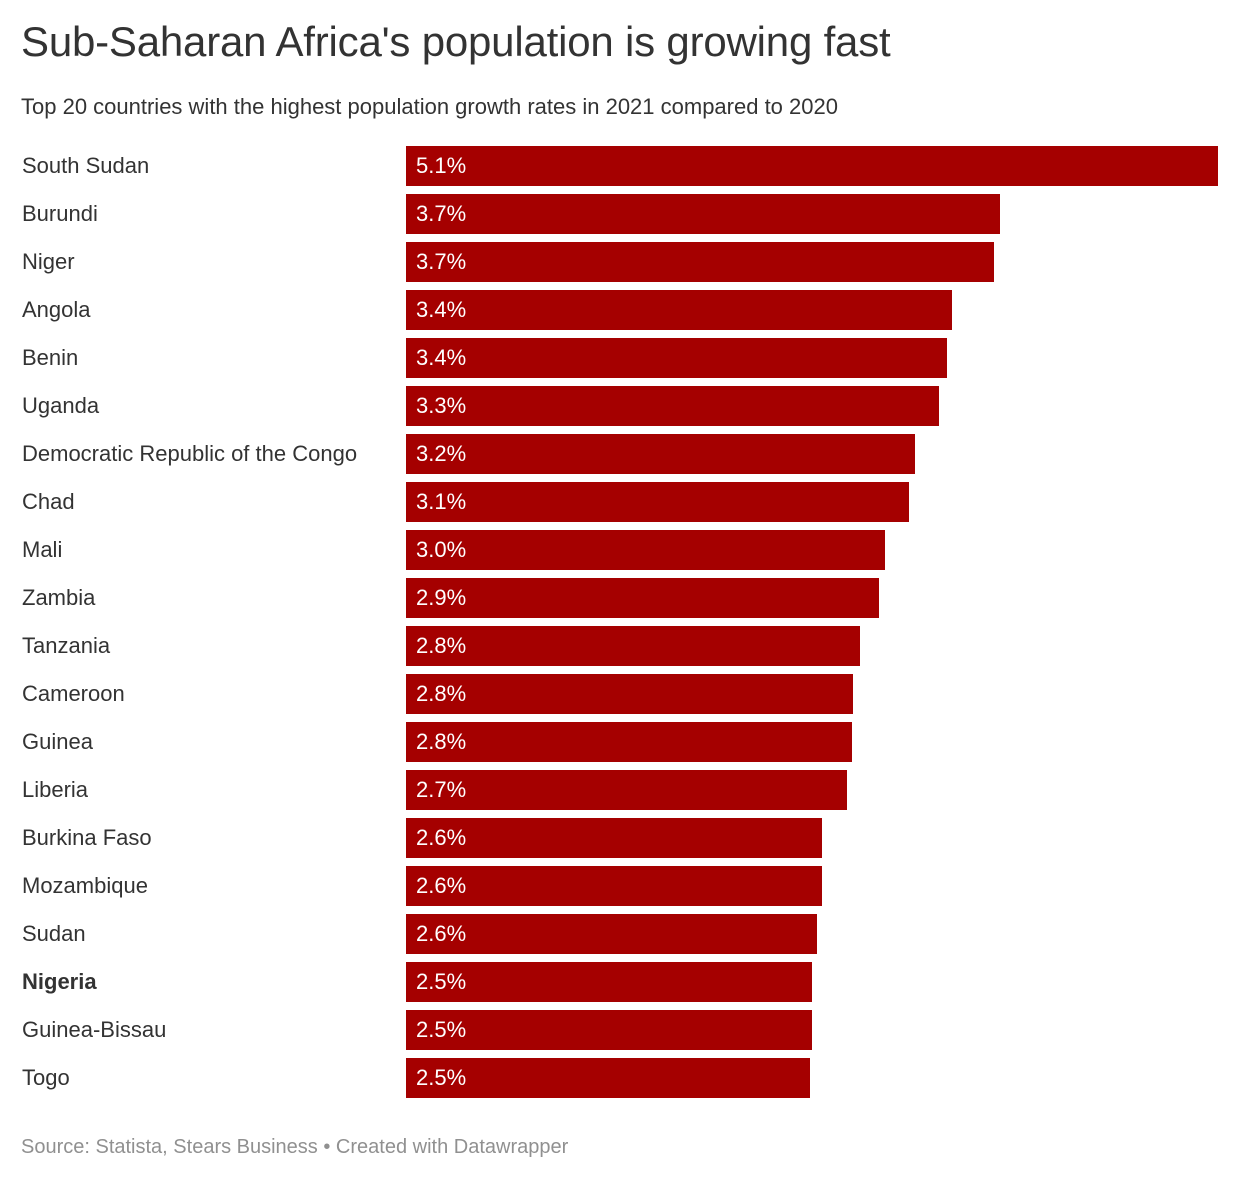 The height and width of the screenshot is (1182, 1240). Describe the element at coordinates (60, 213) in the screenshot. I see `category-label: Burundi` at that location.